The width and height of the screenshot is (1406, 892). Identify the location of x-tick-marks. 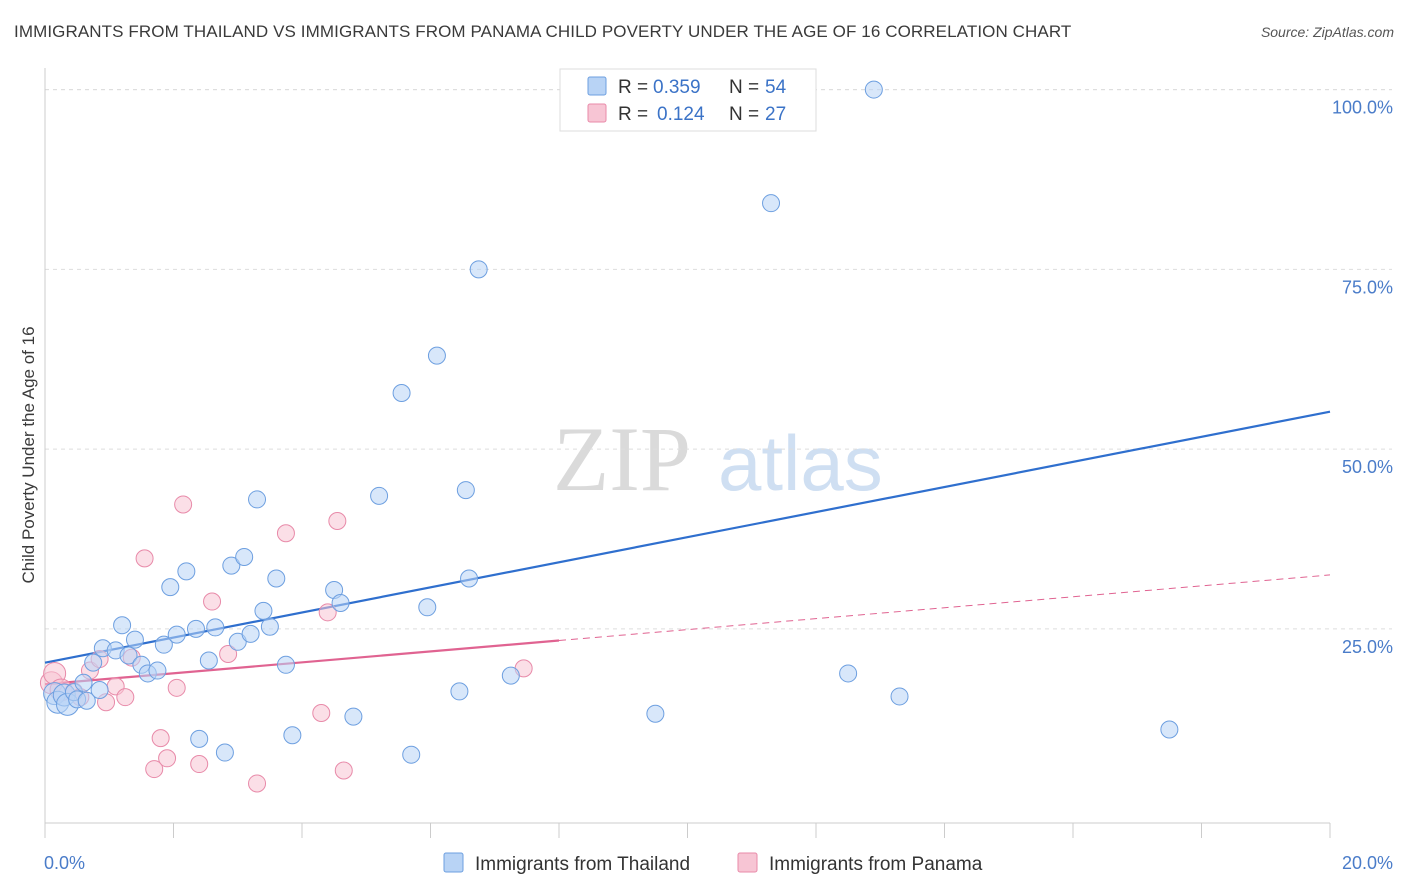
(687, 830).